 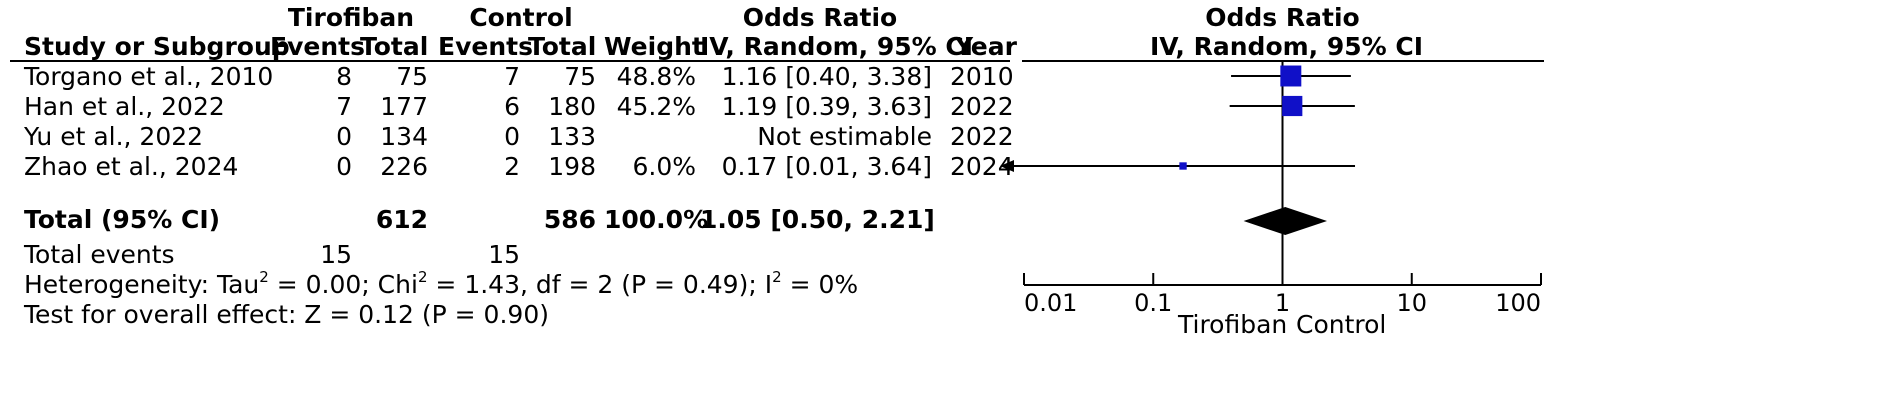 What do you see at coordinates (1007, 166) in the screenshot?
I see `arrow-left-icon` at bounding box center [1007, 166].